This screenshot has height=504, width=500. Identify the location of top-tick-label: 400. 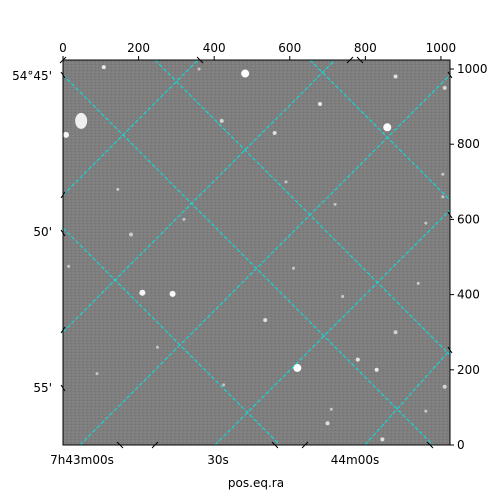
(214, 48).